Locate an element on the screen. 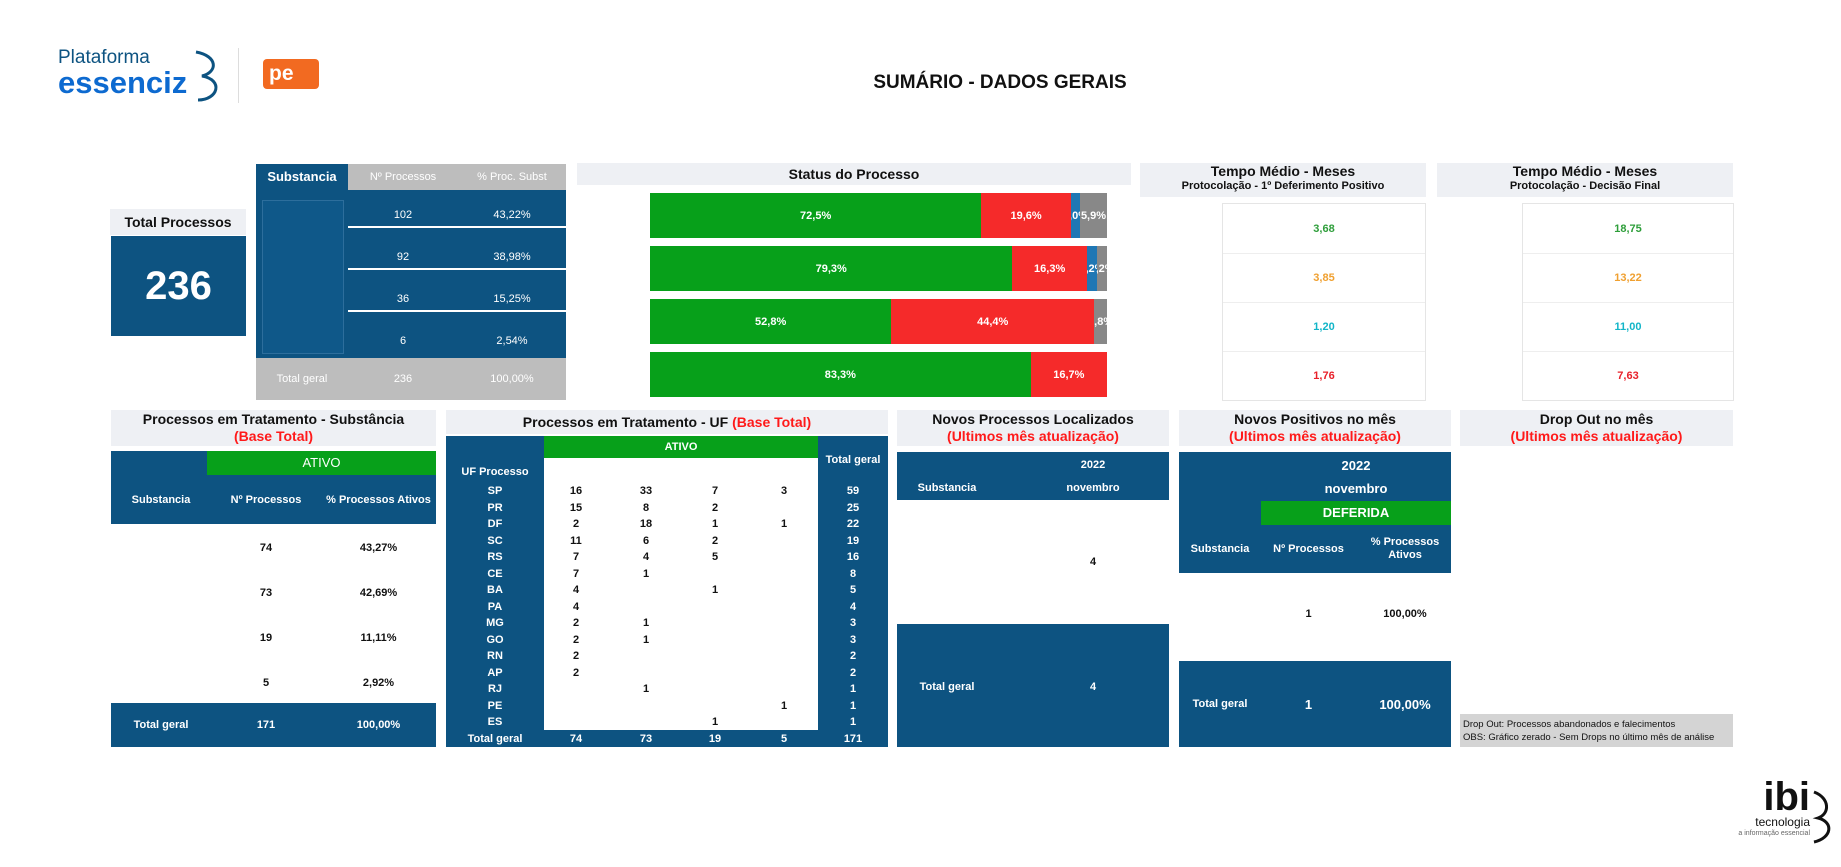 The width and height of the screenshot is (1841, 867). uf-total: 4 is located at coordinates (853, 606).